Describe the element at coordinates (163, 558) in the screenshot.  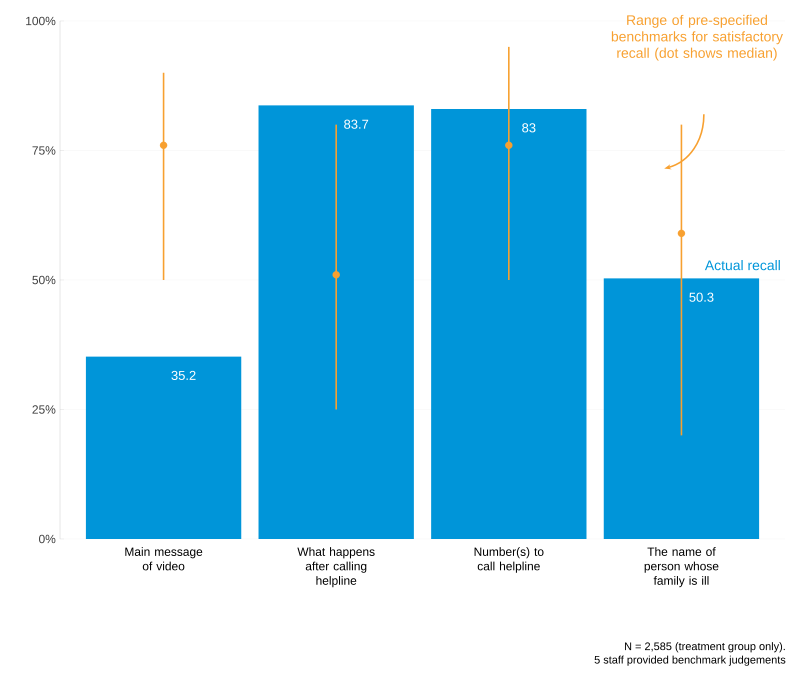
I see `x-tick-label: Main message of video` at that location.